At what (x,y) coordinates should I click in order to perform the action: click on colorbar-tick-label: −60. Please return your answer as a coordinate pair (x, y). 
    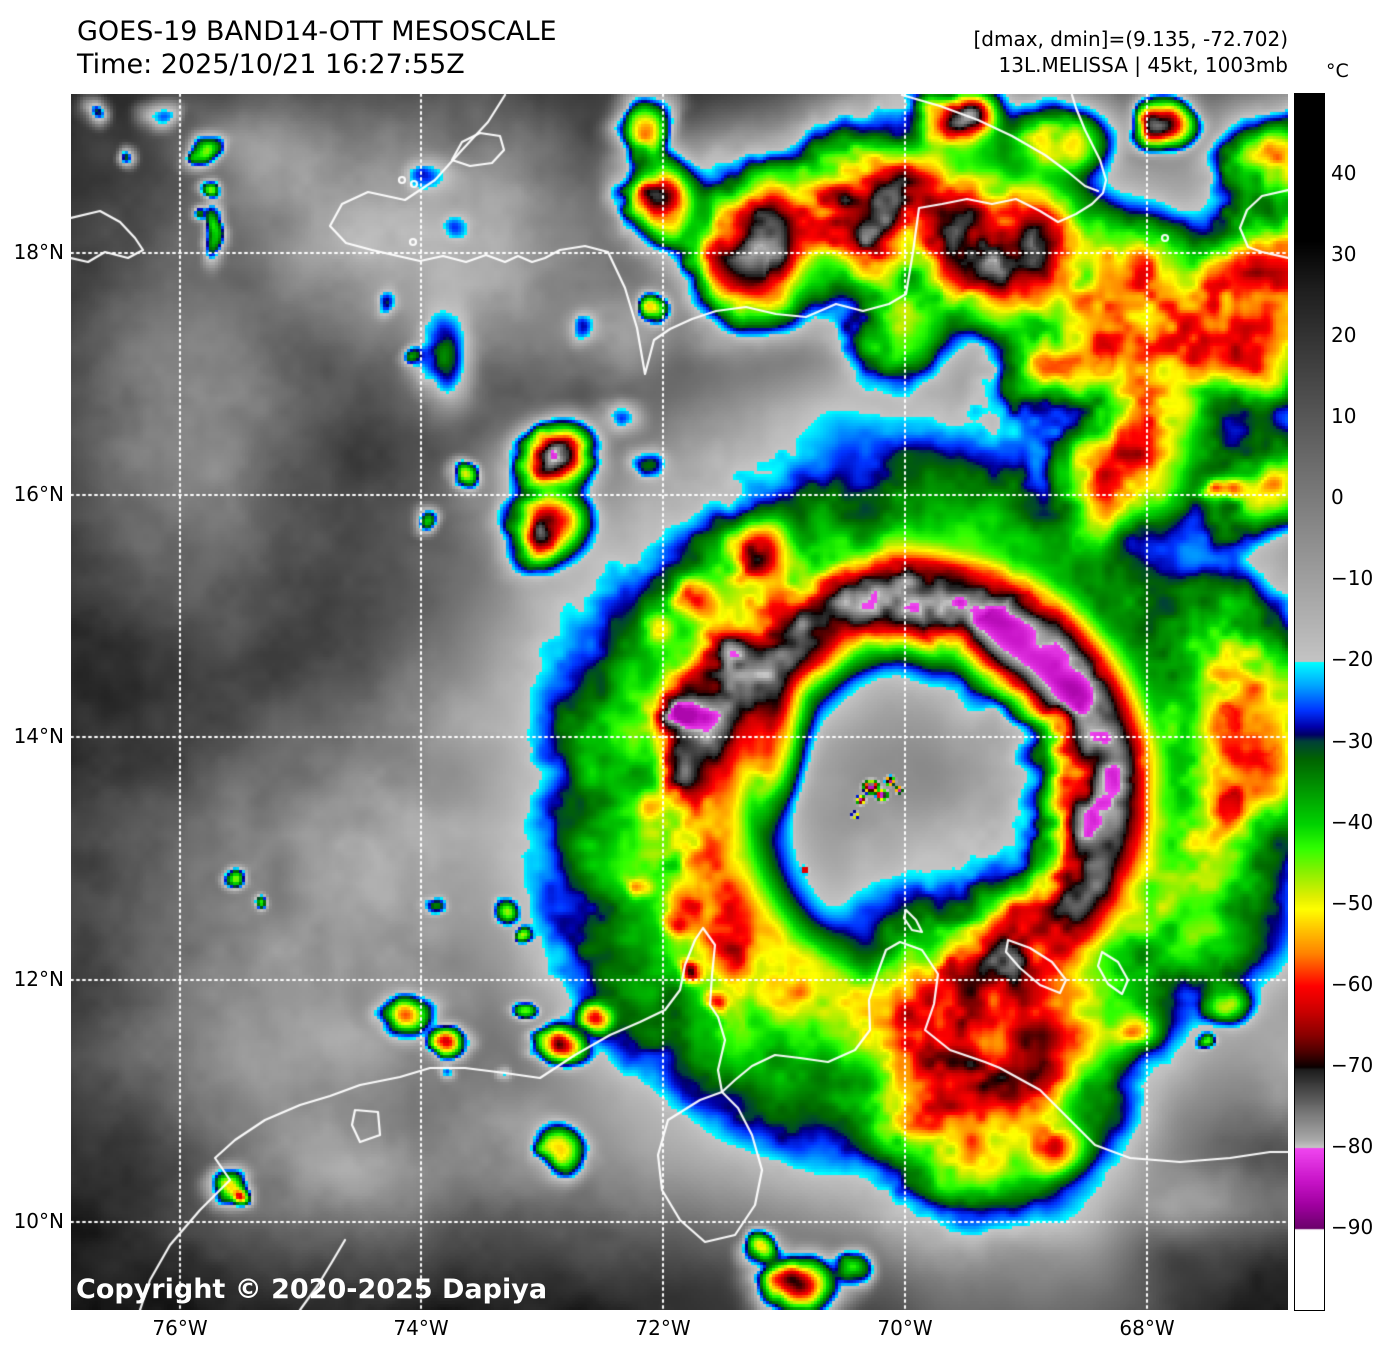
    Looking at the image, I should click on (1352, 983).